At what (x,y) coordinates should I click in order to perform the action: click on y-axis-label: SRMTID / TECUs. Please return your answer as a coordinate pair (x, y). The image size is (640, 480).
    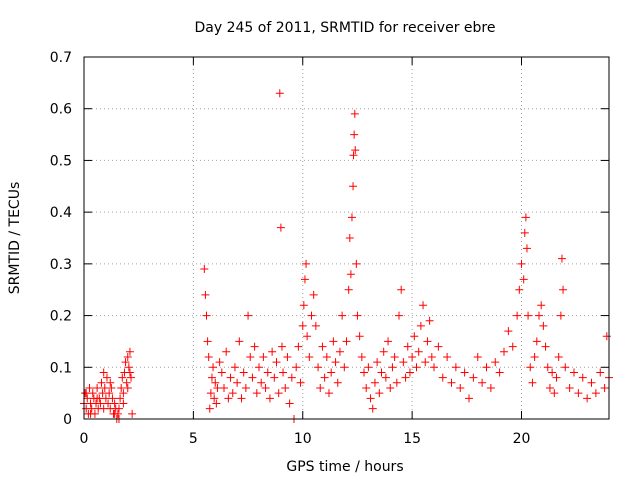
    Looking at the image, I should click on (15, 238).